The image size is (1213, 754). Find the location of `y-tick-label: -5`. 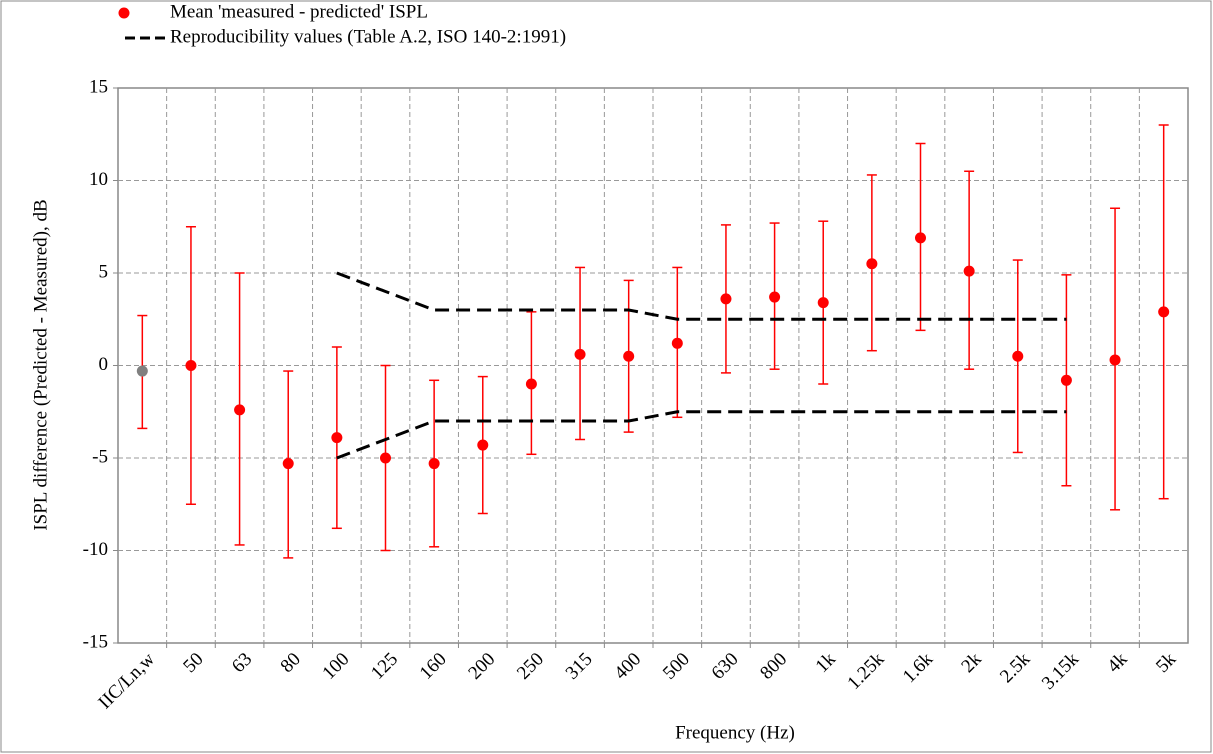

y-tick-label: -5 is located at coordinates (100, 456).